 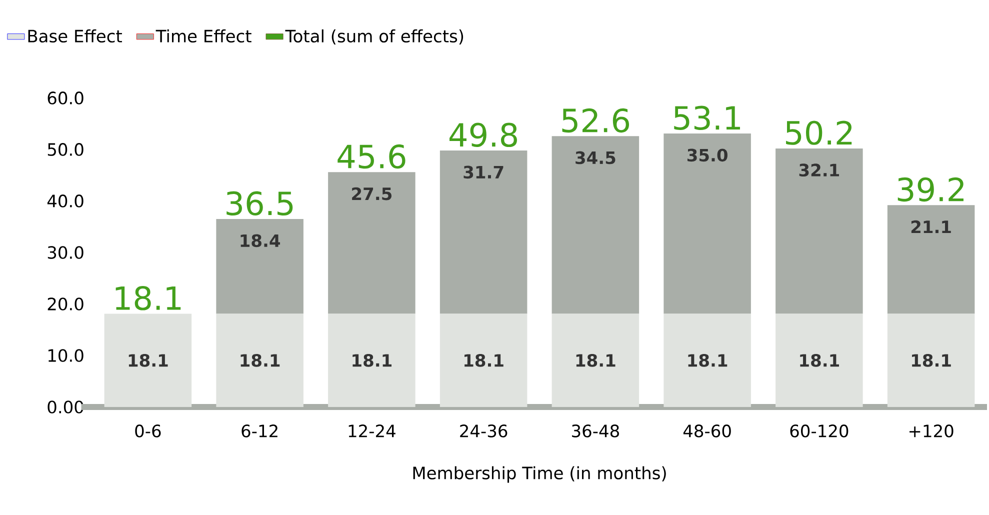 I want to click on legend-label: Total (sum of effects), so click(x=374, y=37).